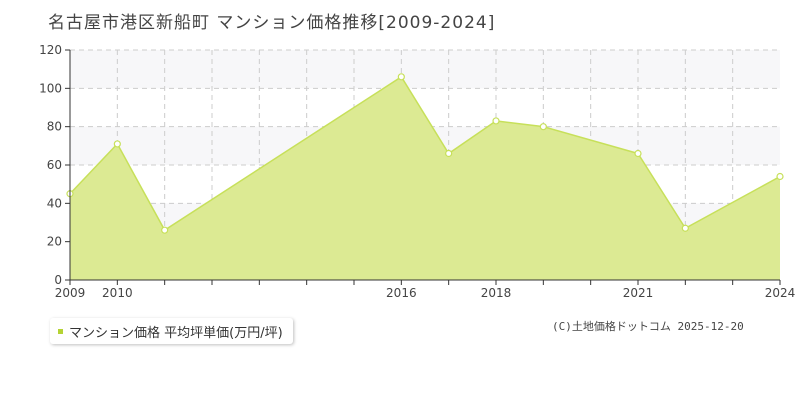  I want to click on x-tick-label: 2016, so click(401, 293).